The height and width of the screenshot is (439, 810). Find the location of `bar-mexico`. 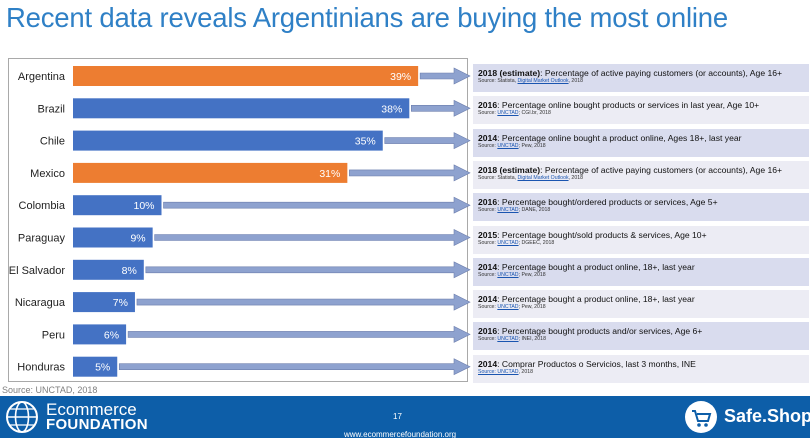

bar-mexico is located at coordinates (210, 172).